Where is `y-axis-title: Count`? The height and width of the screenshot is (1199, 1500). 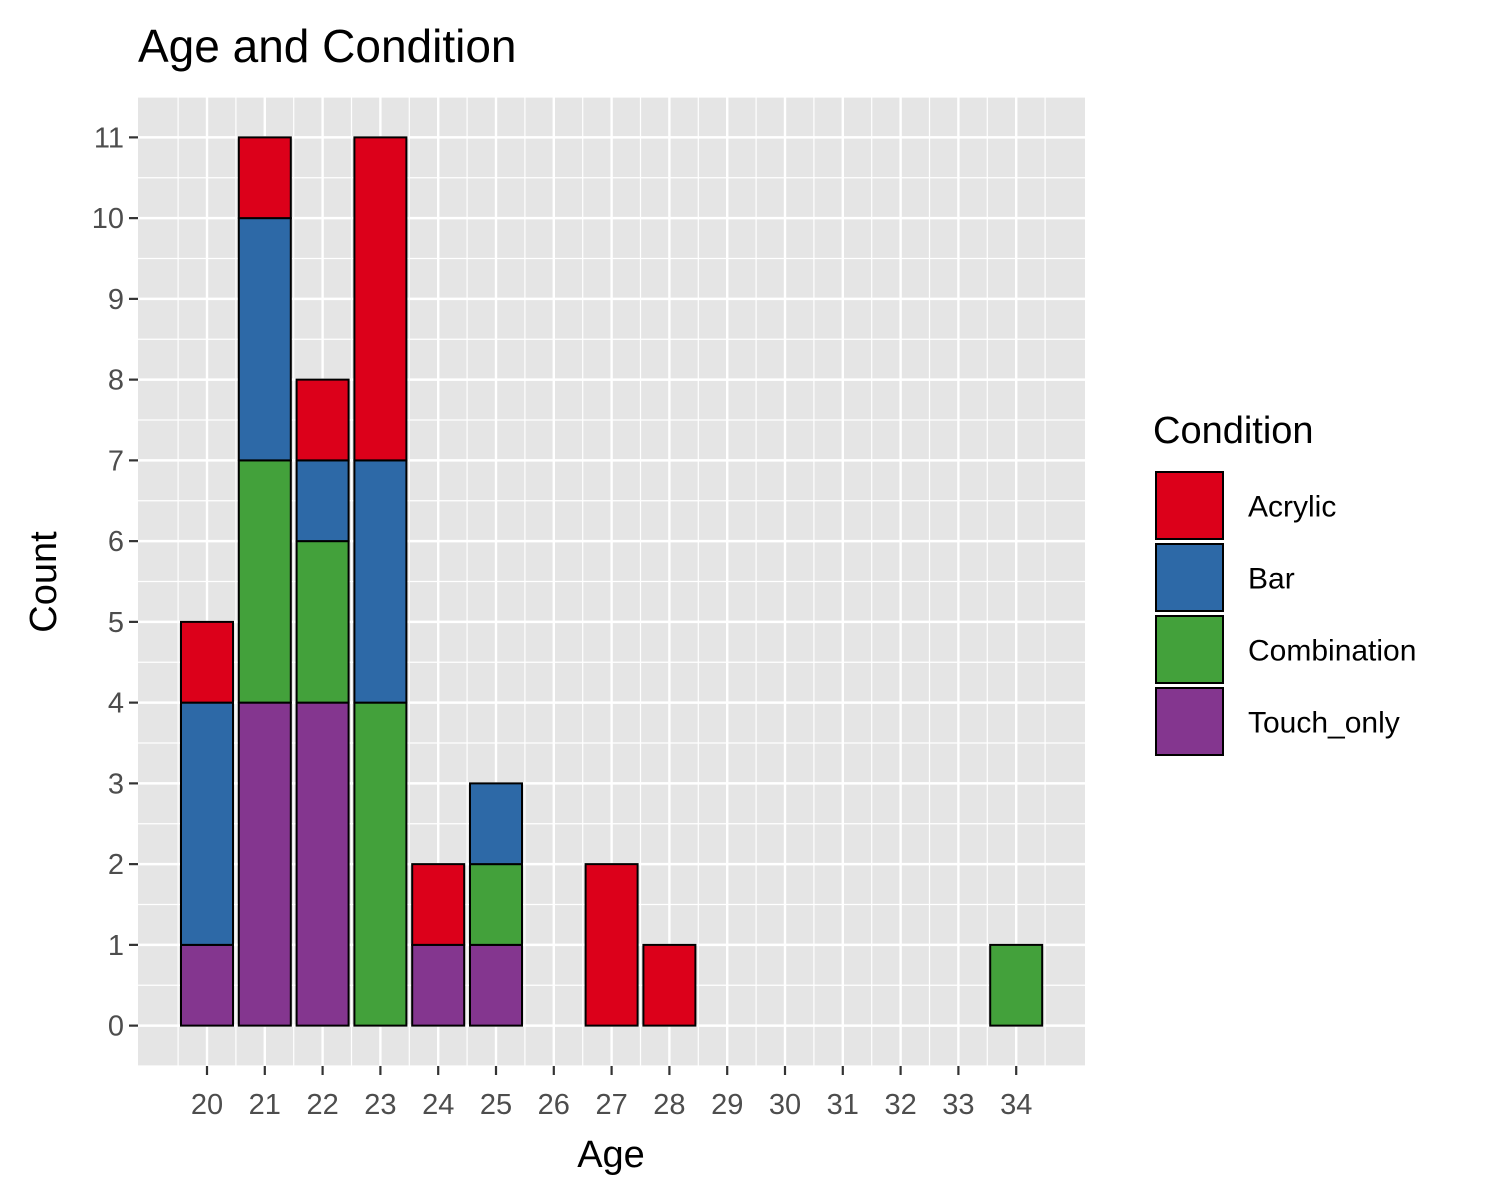
y-axis-title: Count is located at coordinates (44, 582).